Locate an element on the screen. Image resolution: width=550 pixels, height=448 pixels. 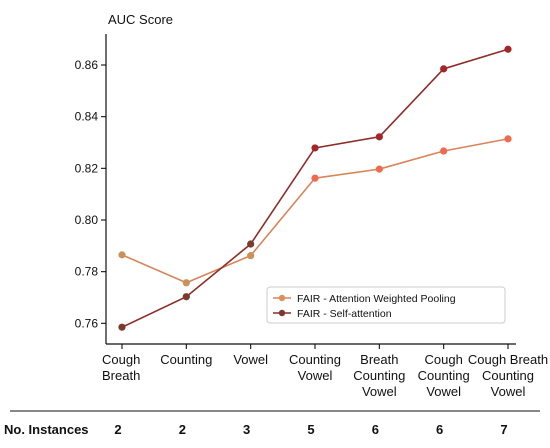
y-tick-label: 0.80 is located at coordinates (87, 220).